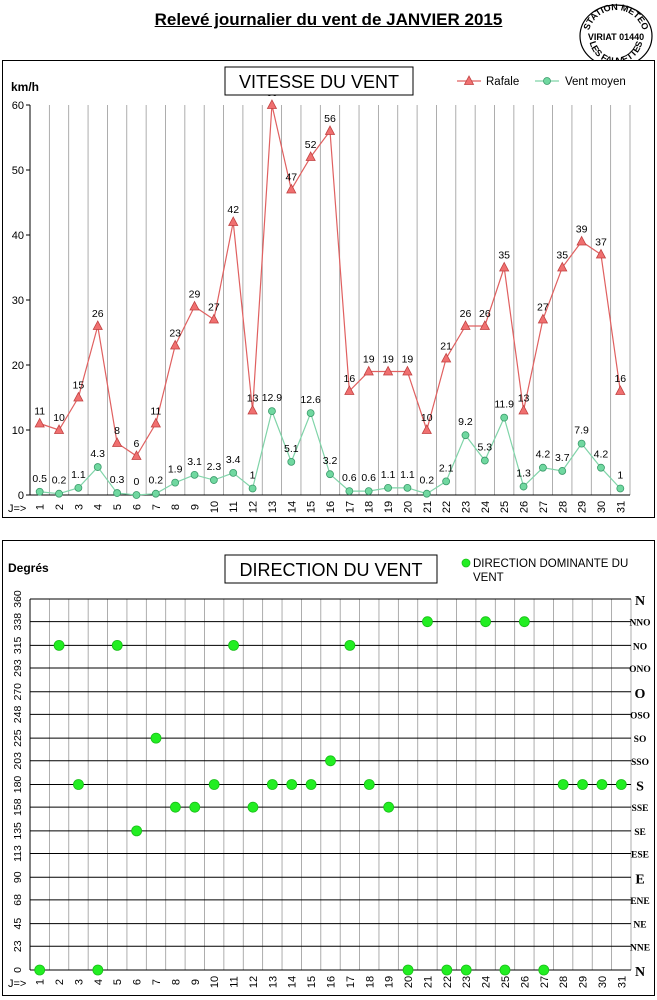  I want to click on y-tick-label: 360, so click(18, 599).